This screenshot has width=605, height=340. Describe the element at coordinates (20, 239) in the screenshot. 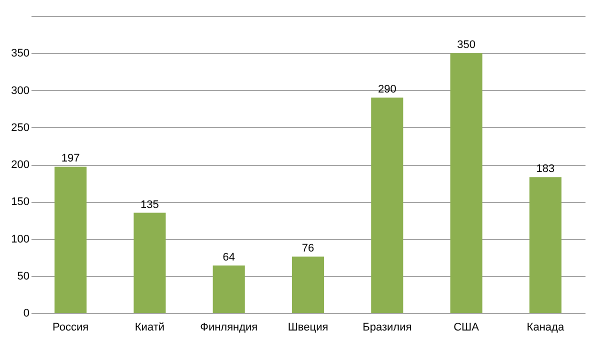

I see `y-tick-label: 100` at that location.